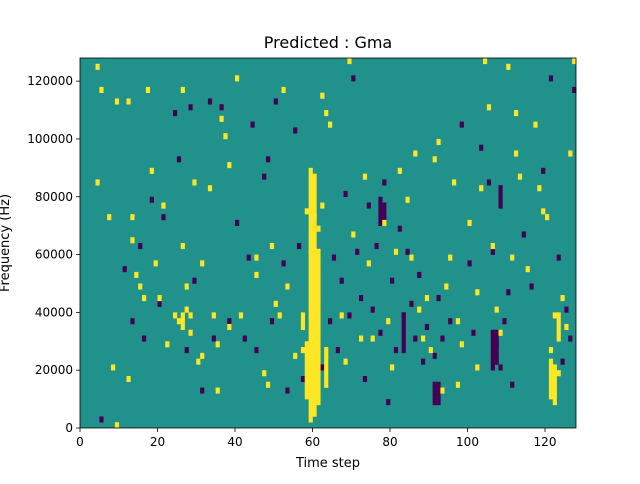 This screenshot has height=484, width=640. What do you see at coordinates (316, 438) in the screenshot?
I see `x-axis: 0 20 40 60 80 100 120` at bounding box center [316, 438].